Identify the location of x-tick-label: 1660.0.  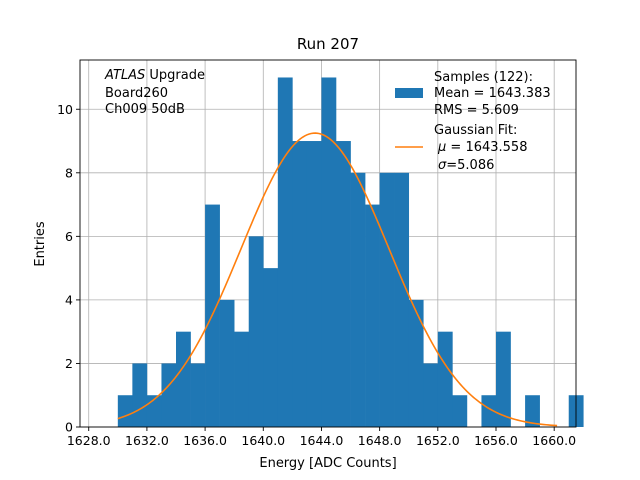
(554, 440).